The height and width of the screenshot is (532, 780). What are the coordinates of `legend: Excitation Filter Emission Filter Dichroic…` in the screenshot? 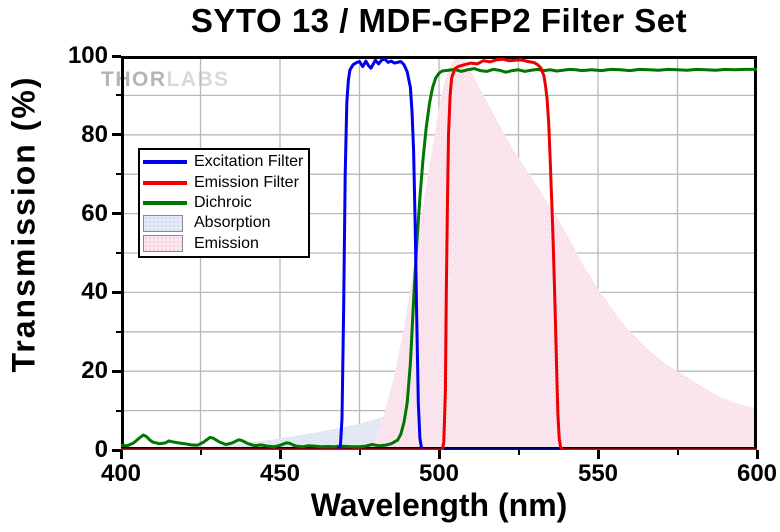 It's located at (224, 203).